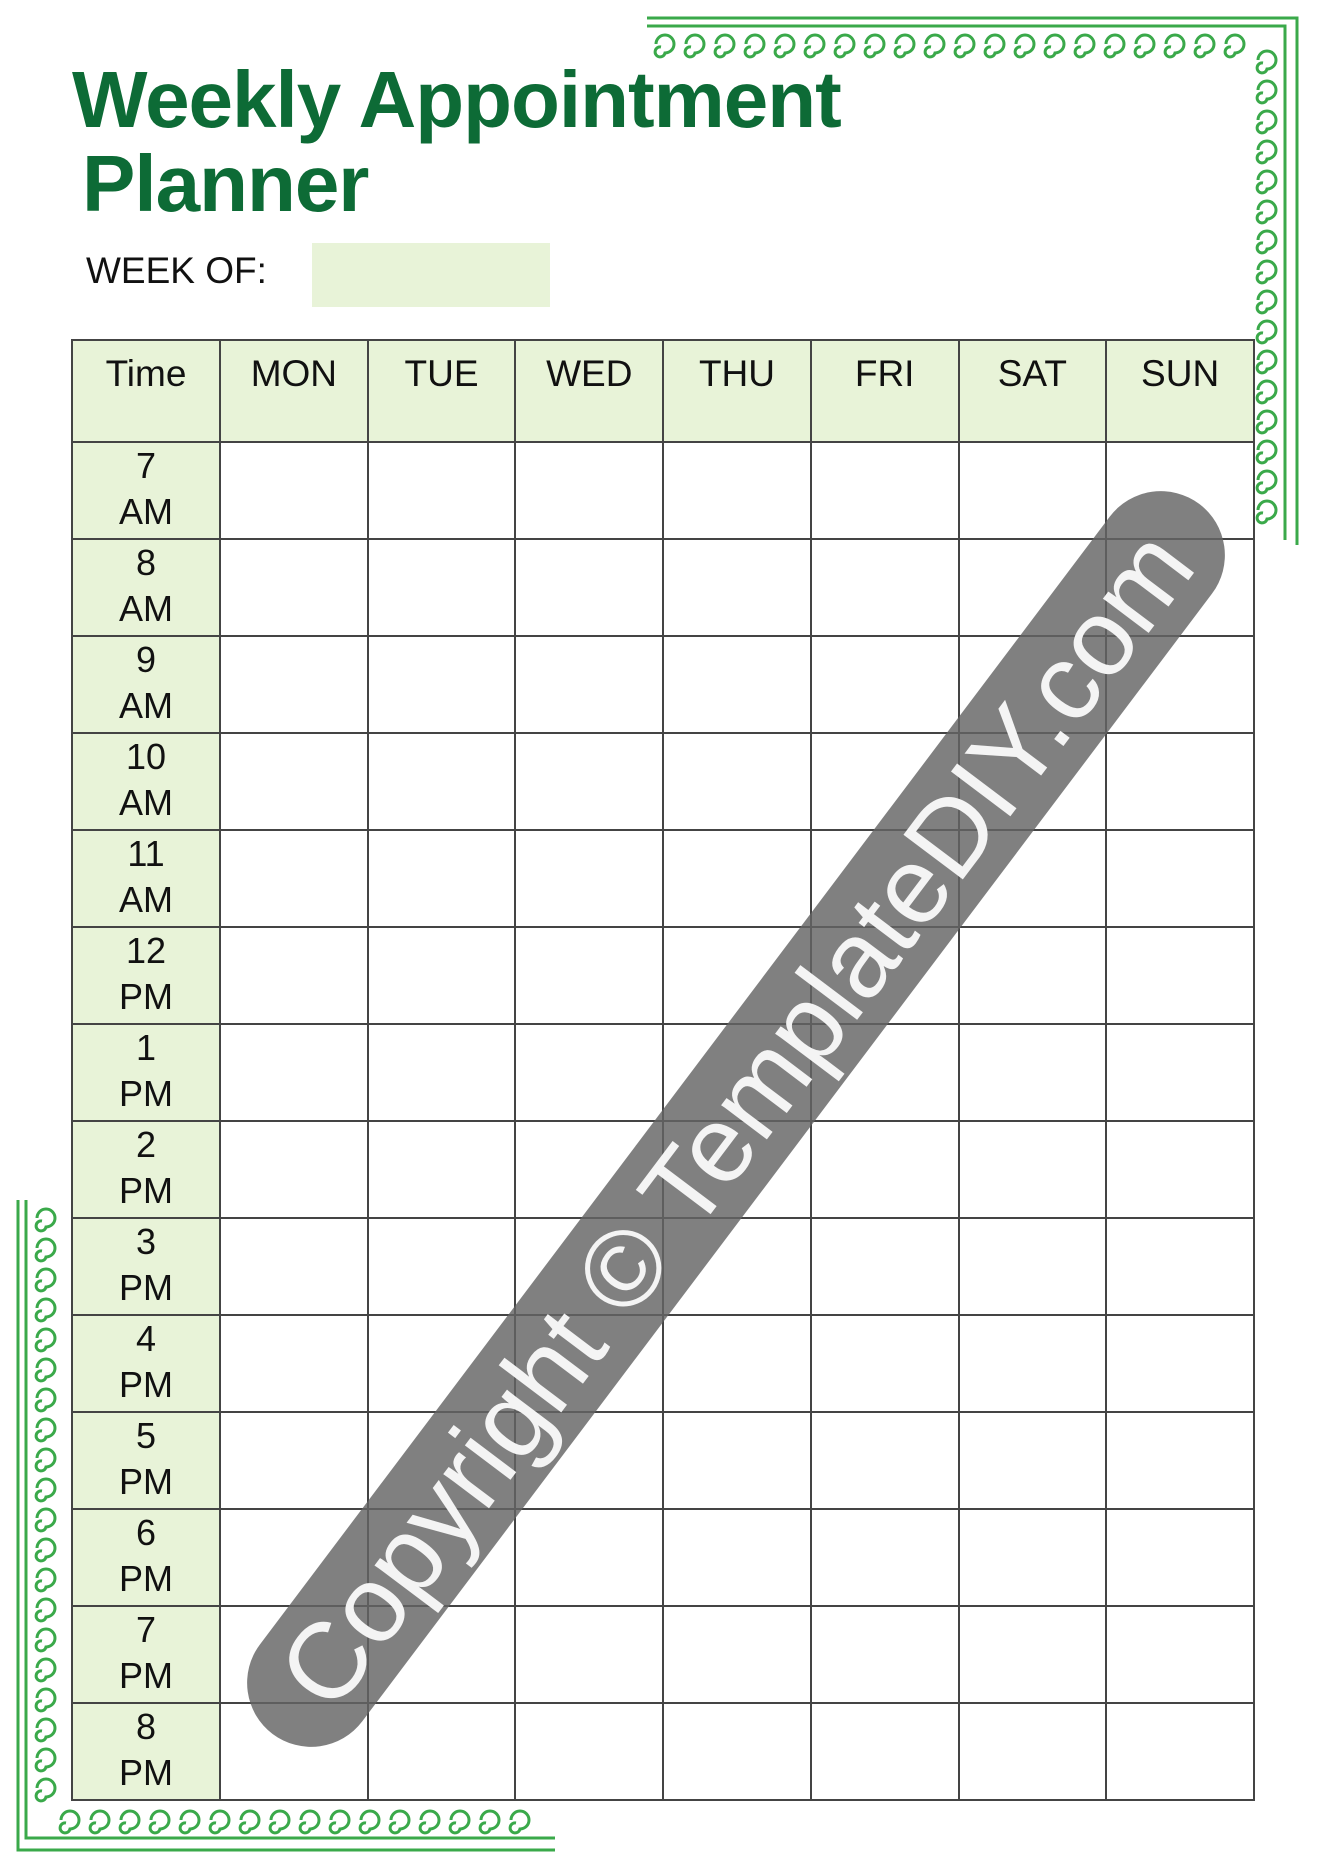  Describe the element at coordinates (146, 781) in the screenshot. I see `time-cell: 10 AM` at that location.